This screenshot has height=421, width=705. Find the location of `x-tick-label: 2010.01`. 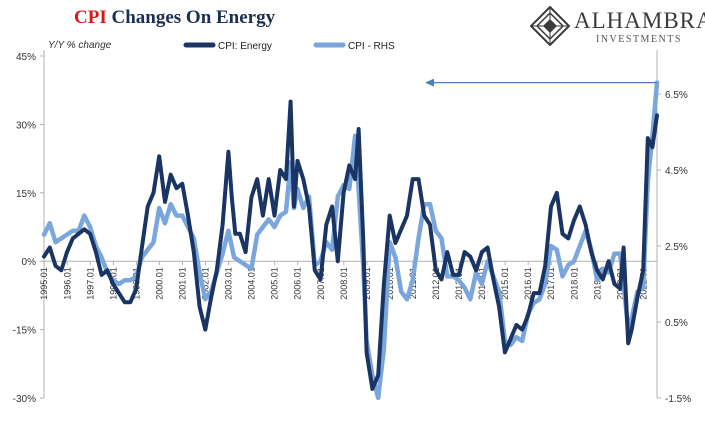

x-tick-label: 2010.01 is located at coordinates (390, 283).